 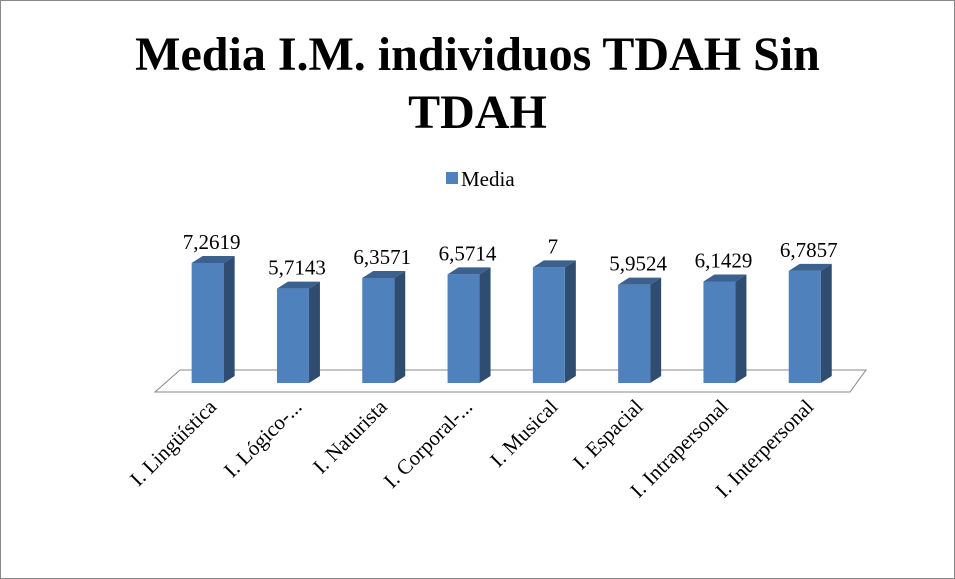 I want to click on legend-swatch, so click(x=452, y=178).